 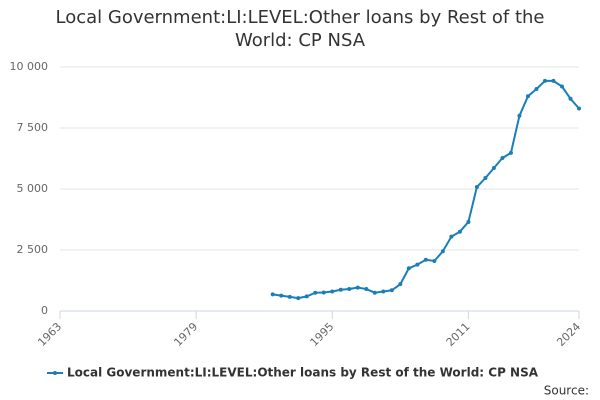 I want to click on legend-marker, so click(x=55, y=373).